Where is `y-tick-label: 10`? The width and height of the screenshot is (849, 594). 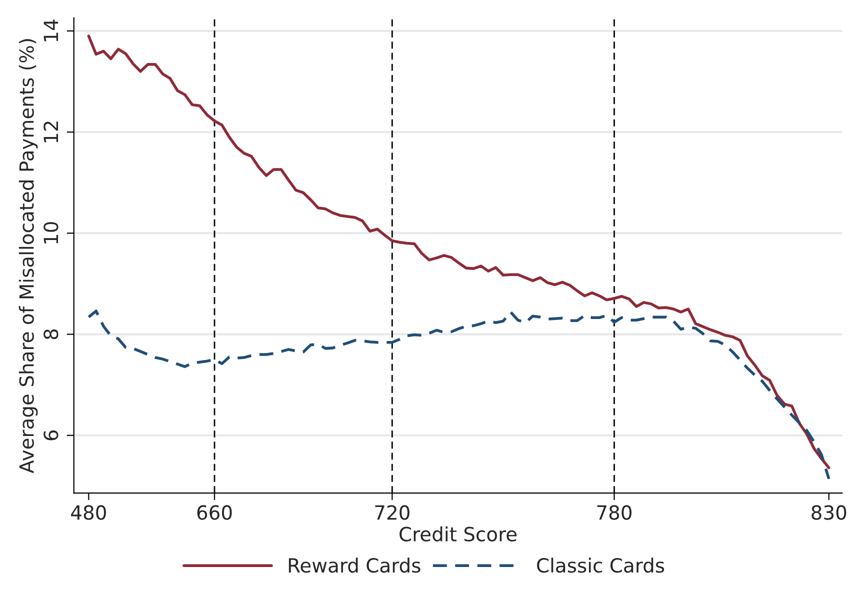
y-tick-label: 10 is located at coordinates (51, 233).